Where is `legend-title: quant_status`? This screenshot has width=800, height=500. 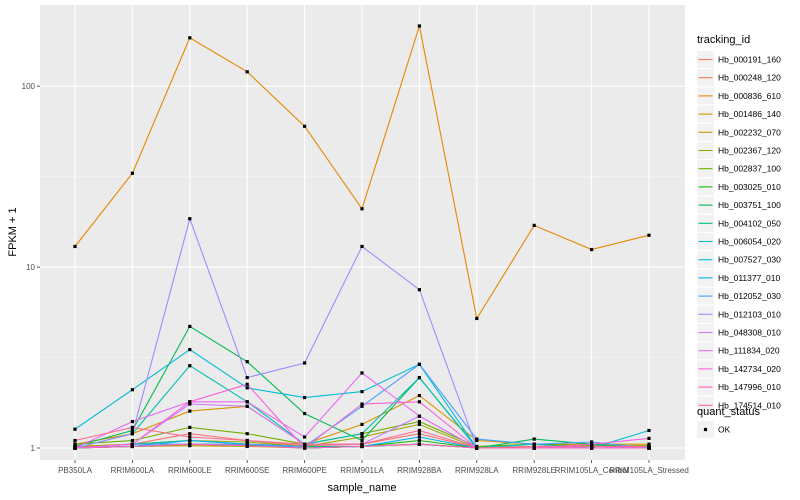 legend-title: quant_status is located at coordinates (728, 412).